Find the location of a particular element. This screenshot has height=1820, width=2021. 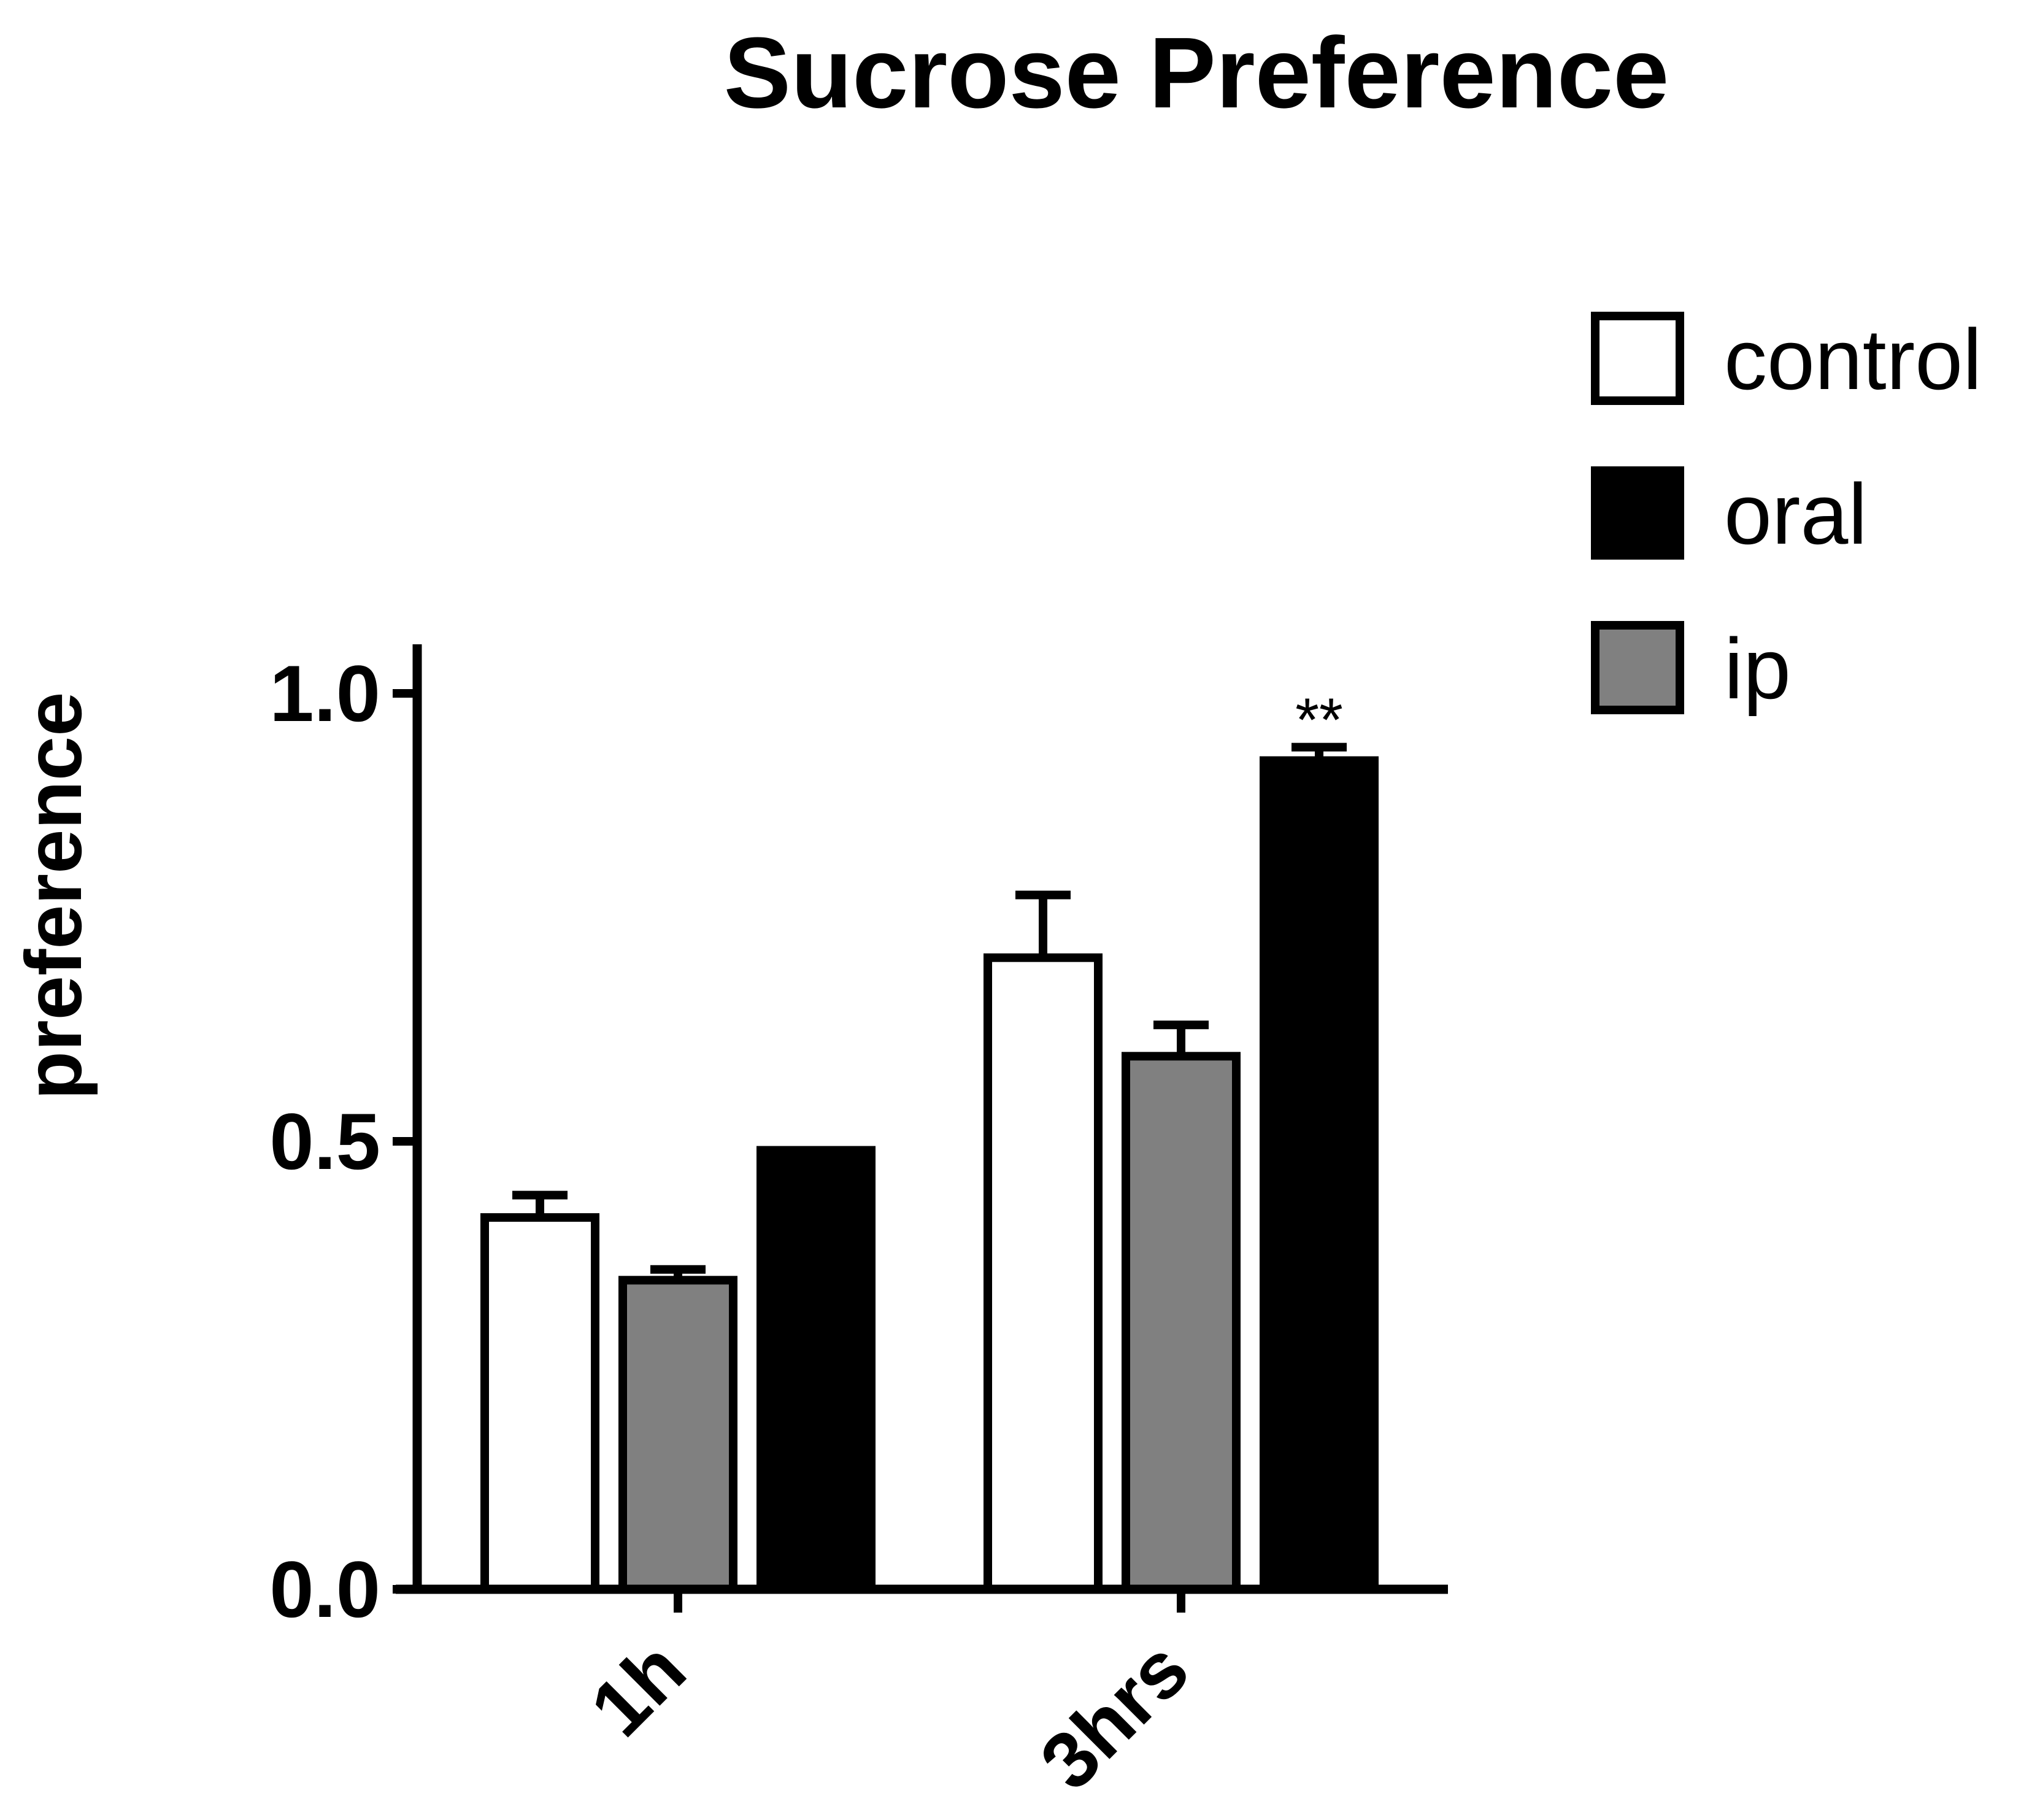

legend-swatch-oral is located at coordinates (1637, 513).